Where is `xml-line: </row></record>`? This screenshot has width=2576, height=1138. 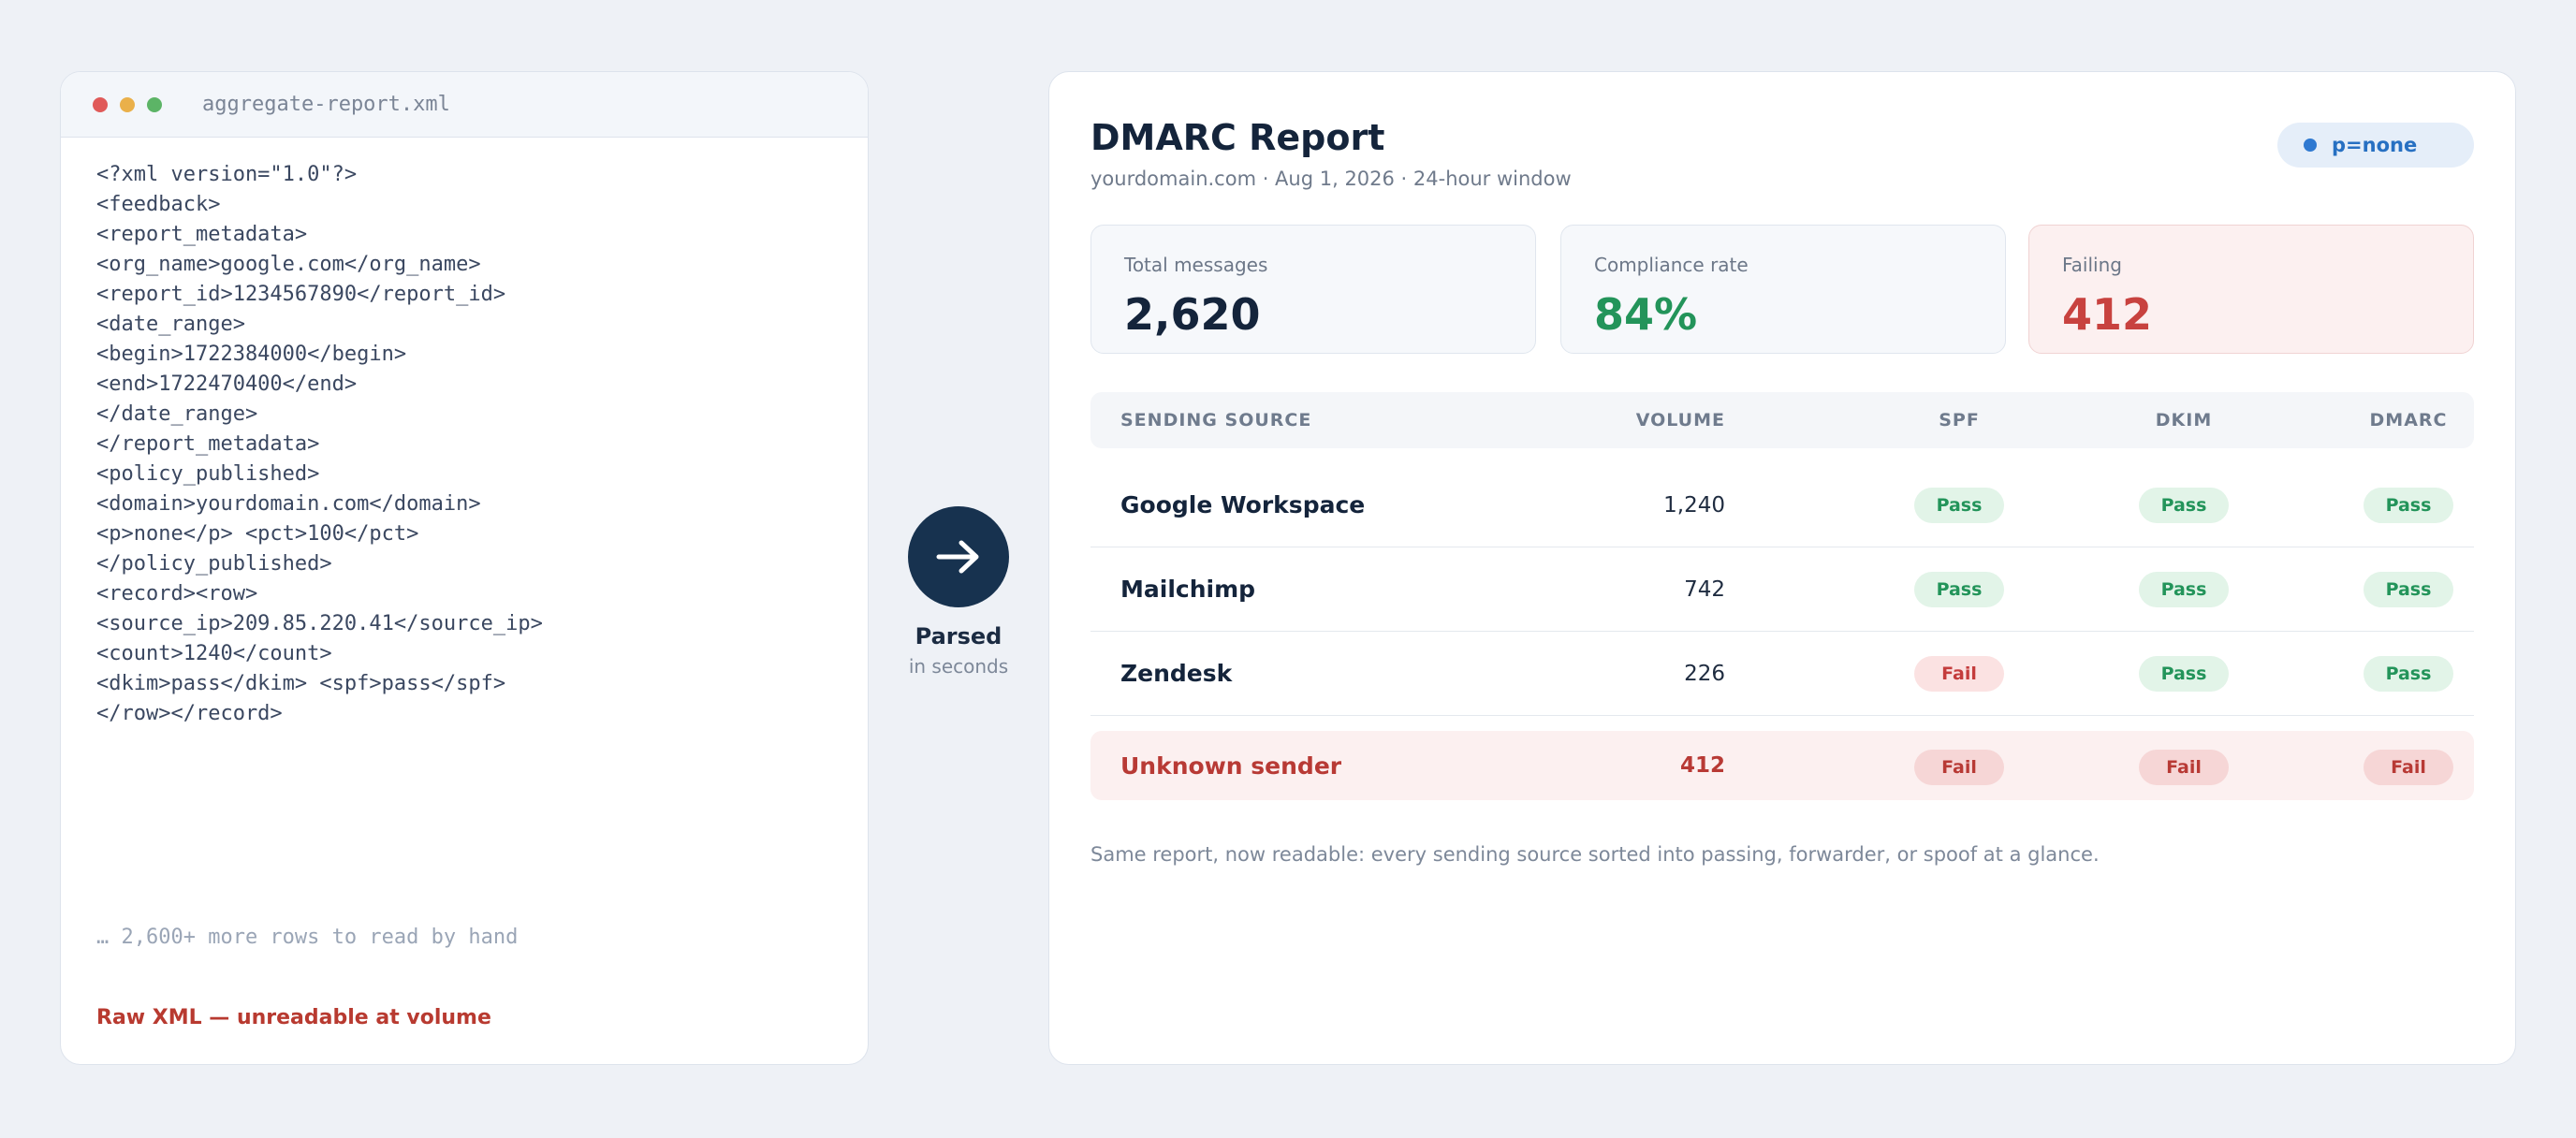
xml-line: </row></record> is located at coordinates (189, 713).